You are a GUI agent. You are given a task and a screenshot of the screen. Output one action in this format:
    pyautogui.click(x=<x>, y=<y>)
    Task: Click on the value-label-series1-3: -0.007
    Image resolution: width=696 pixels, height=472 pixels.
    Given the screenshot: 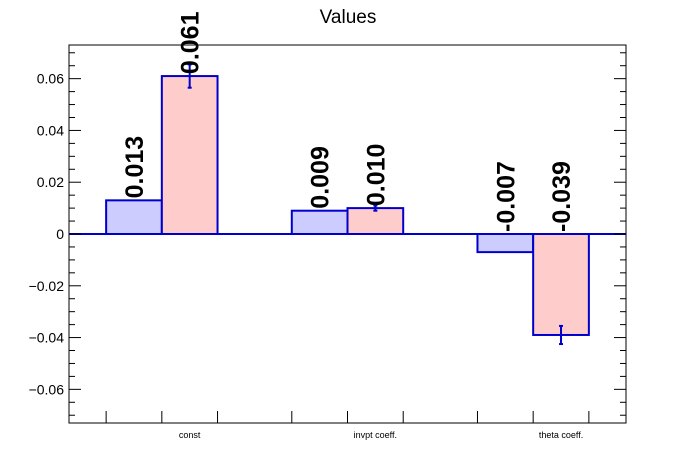 What is the action you would take?
    pyautogui.click(x=506, y=196)
    